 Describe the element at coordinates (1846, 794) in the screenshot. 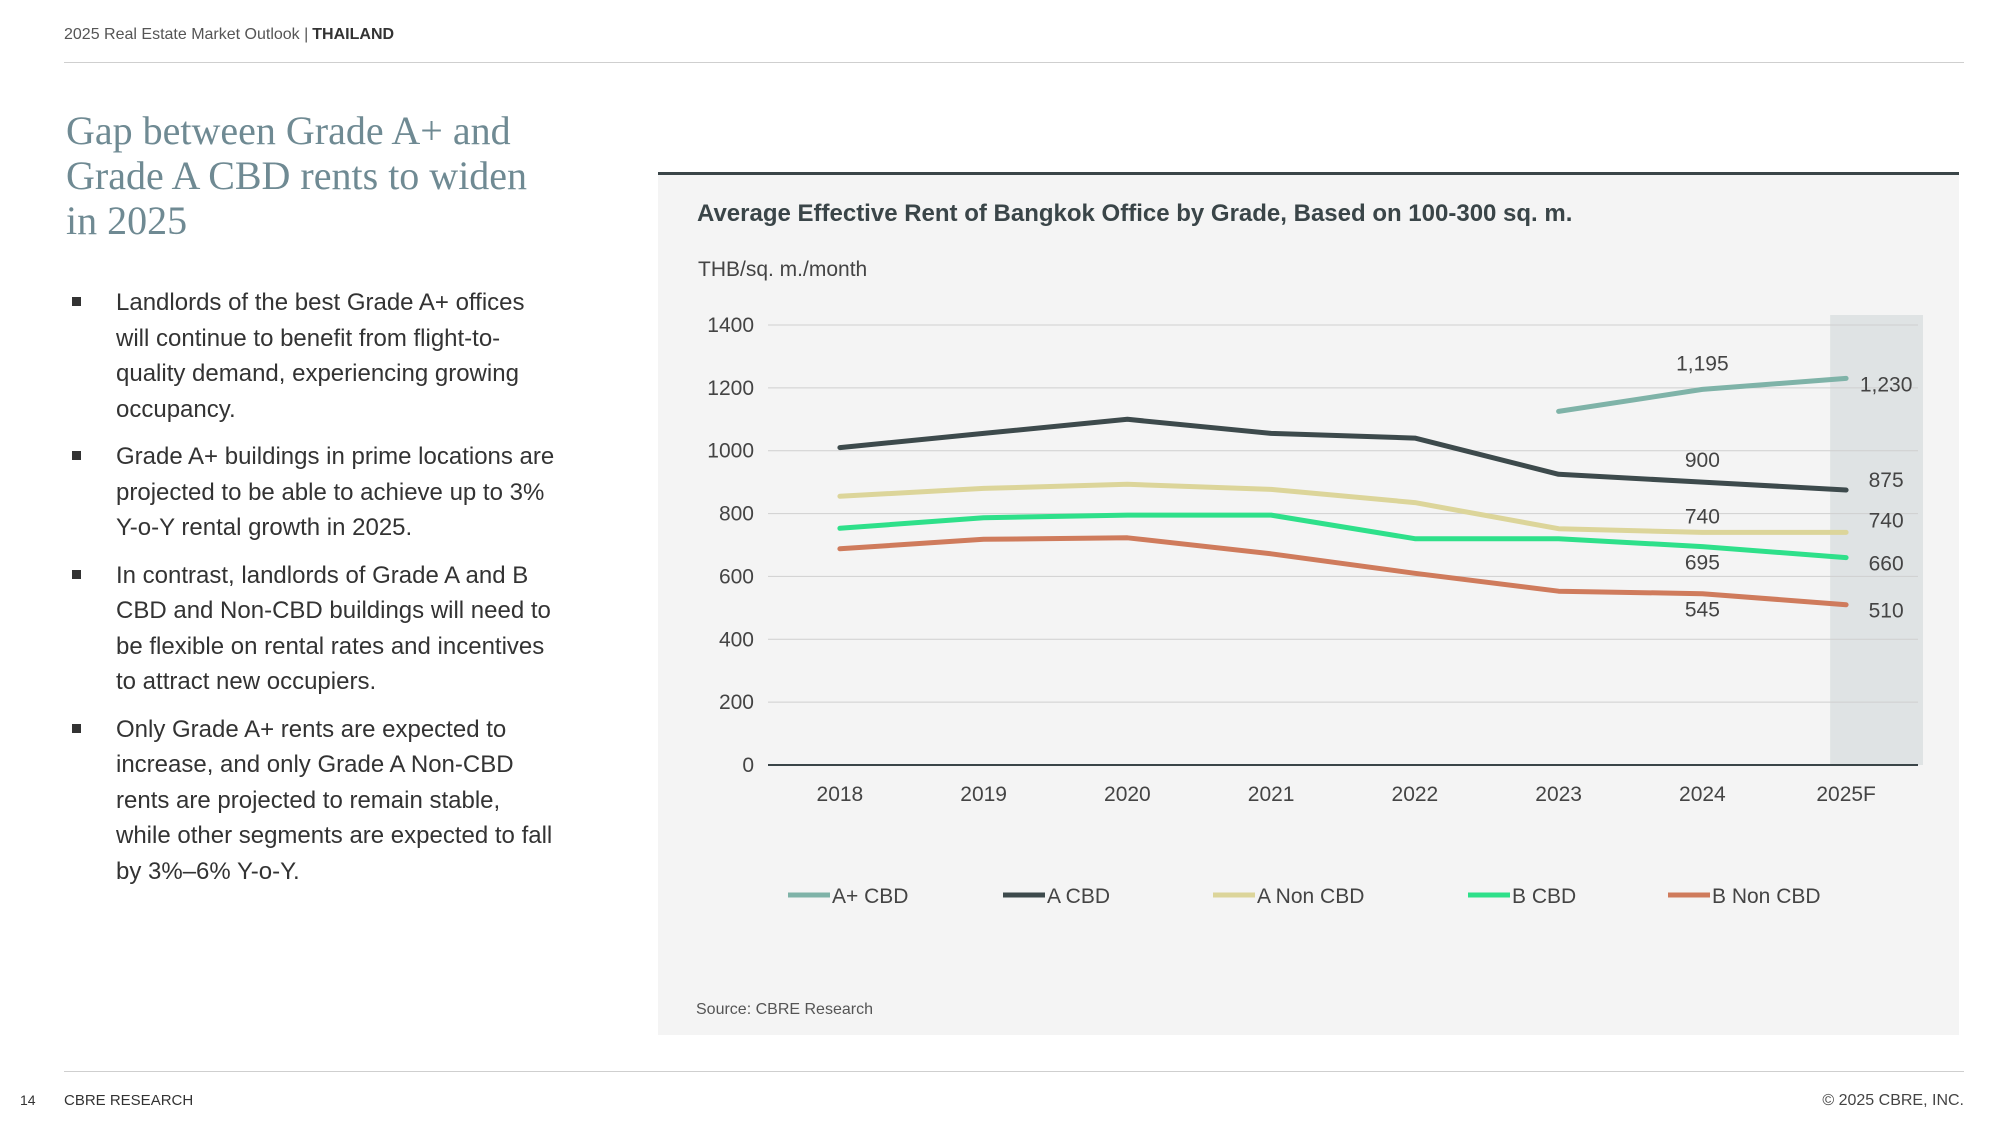

I see `x-tick-label: 2025F` at that location.